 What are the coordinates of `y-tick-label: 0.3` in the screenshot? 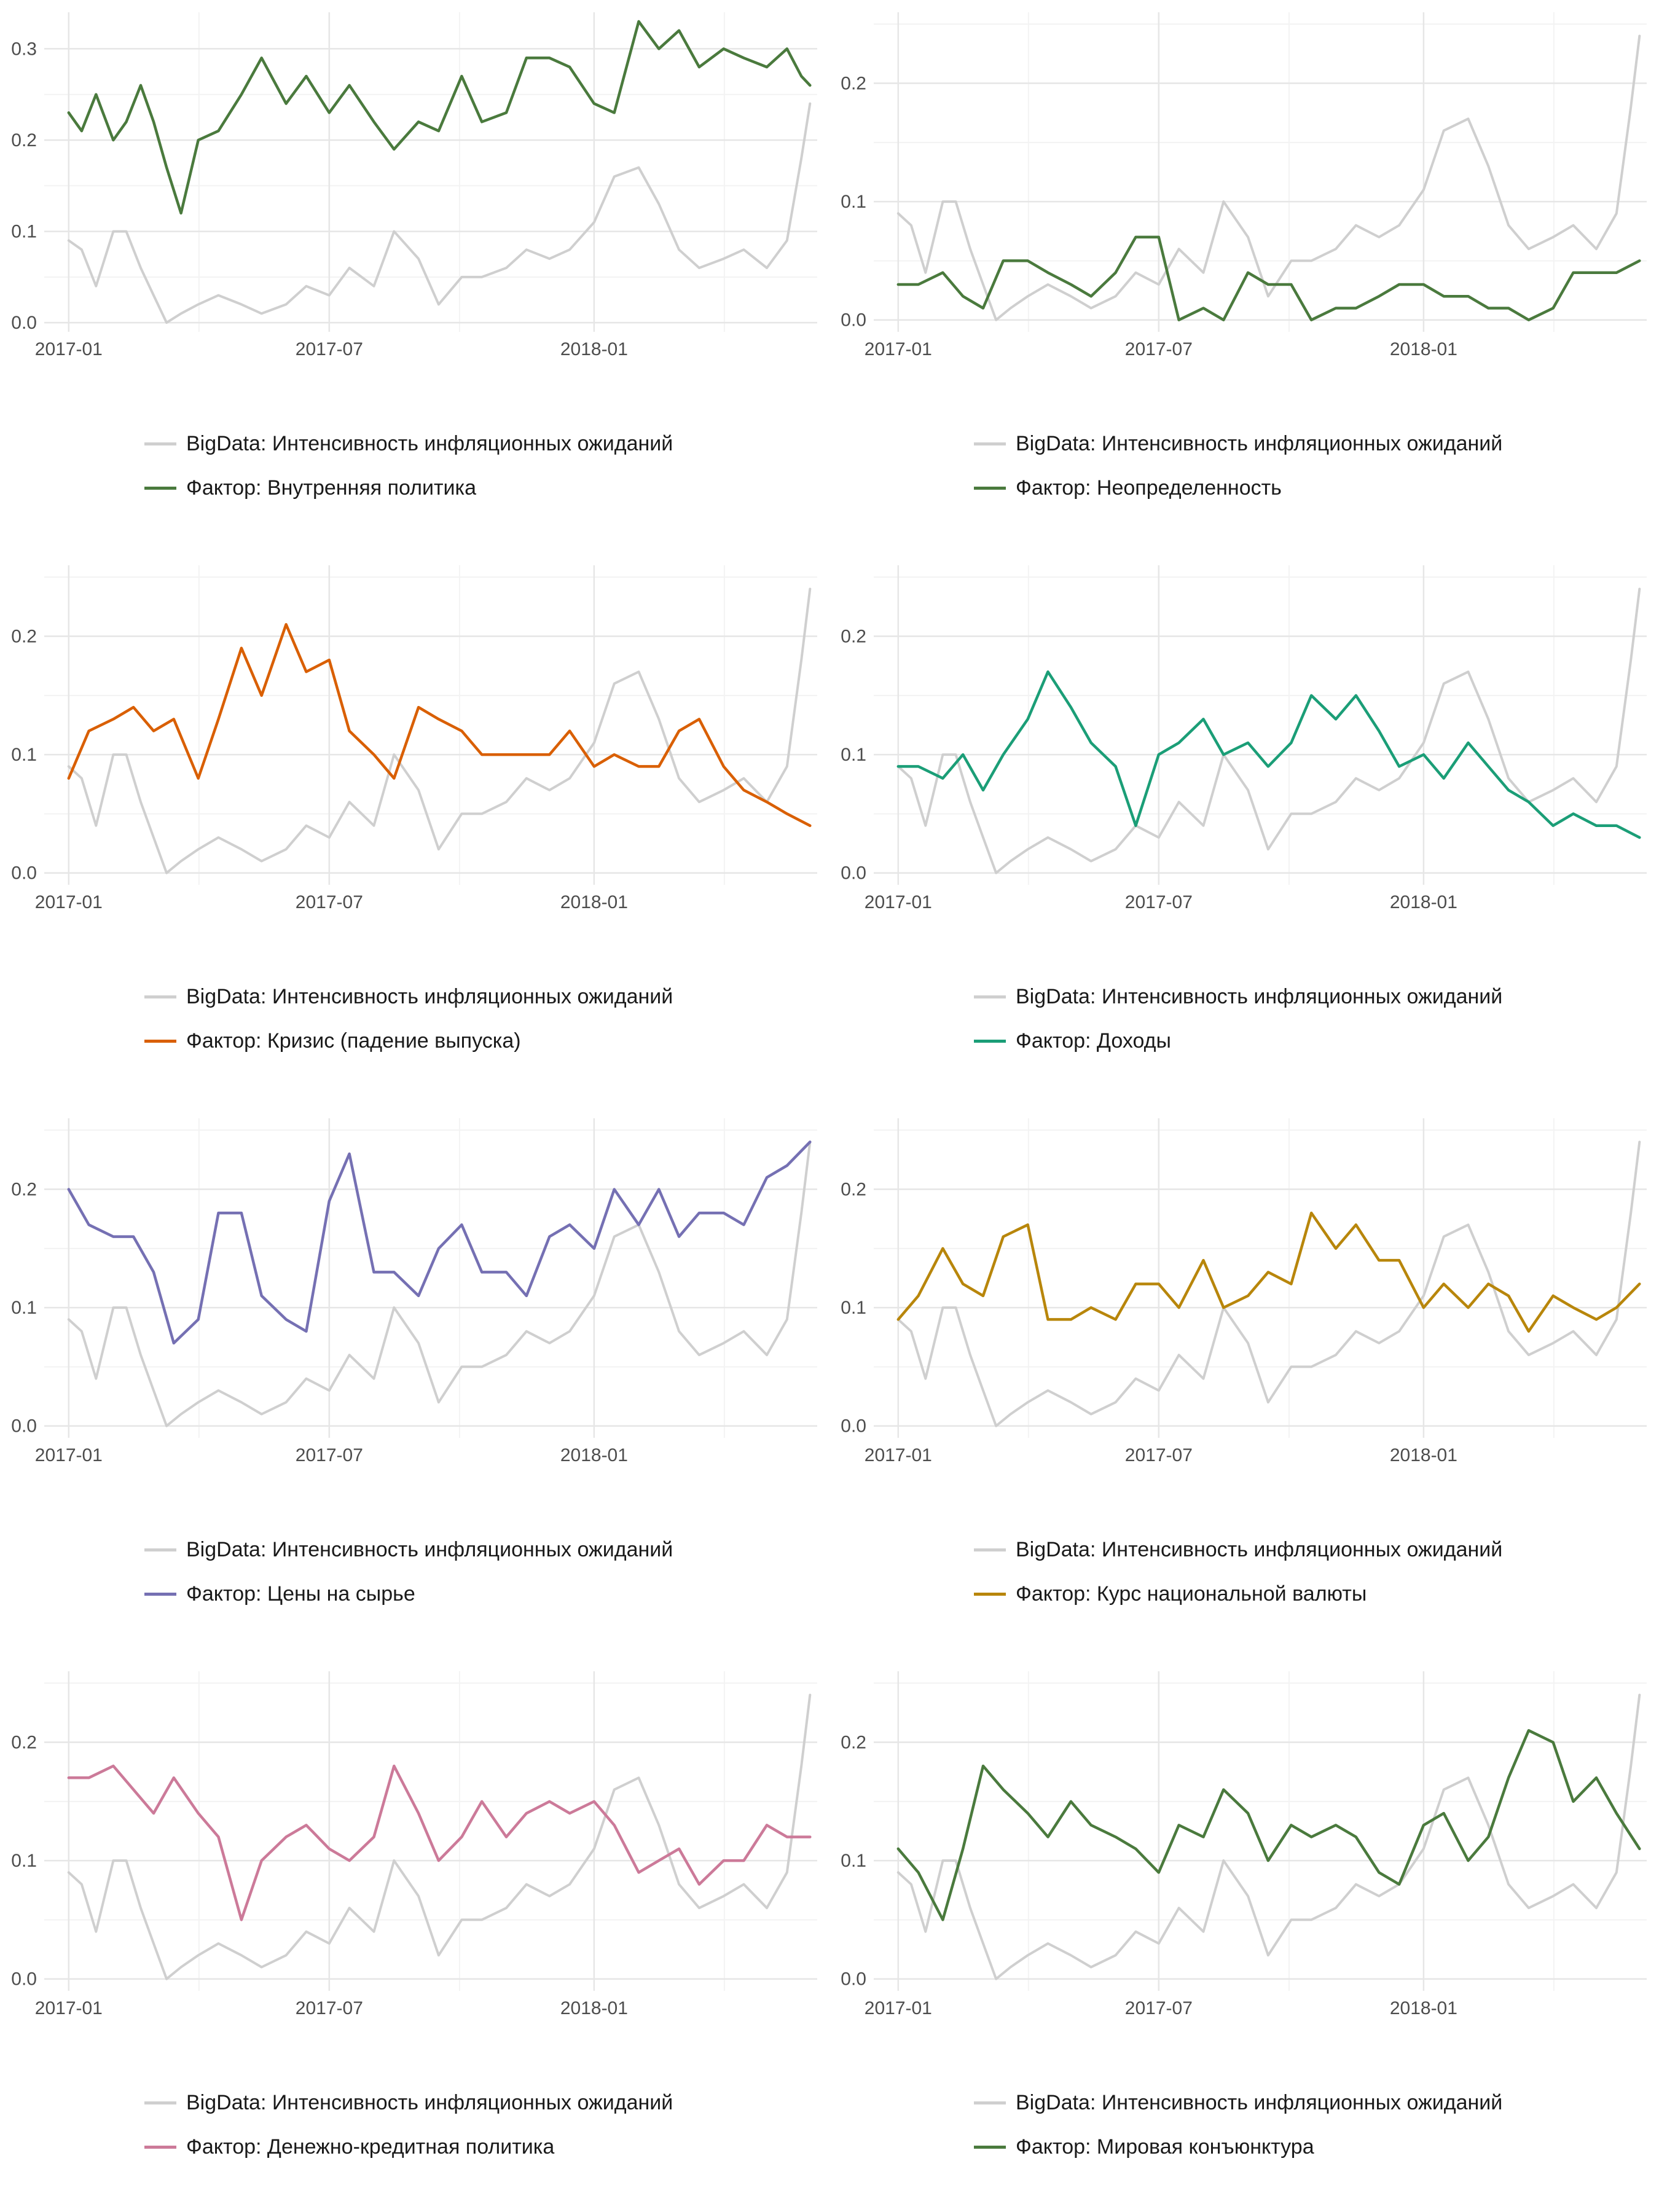 It's located at (24, 49).